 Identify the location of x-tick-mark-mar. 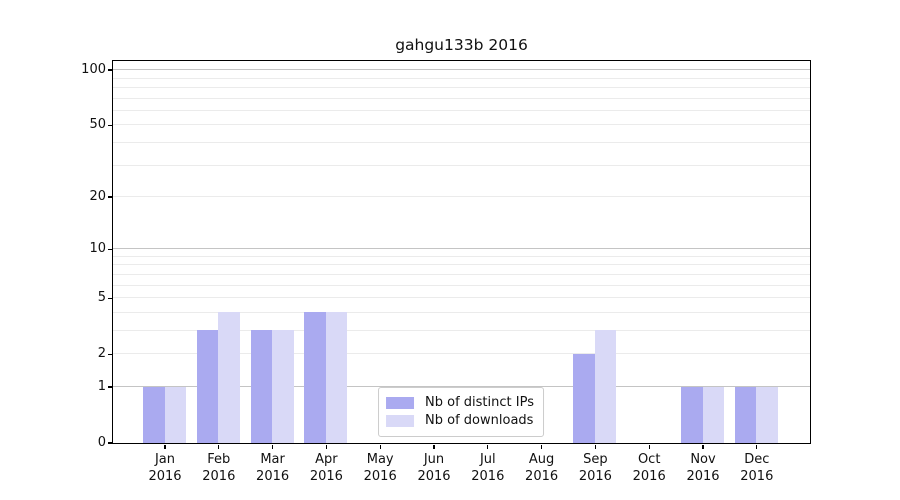
(272, 446).